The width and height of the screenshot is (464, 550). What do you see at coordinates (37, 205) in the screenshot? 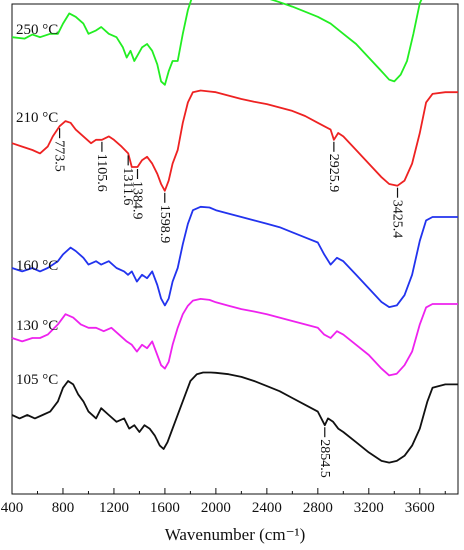
I see `series-label-layer: 250 °C 210 °C 160 °C 130 °C 105 °C` at bounding box center [37, 205].